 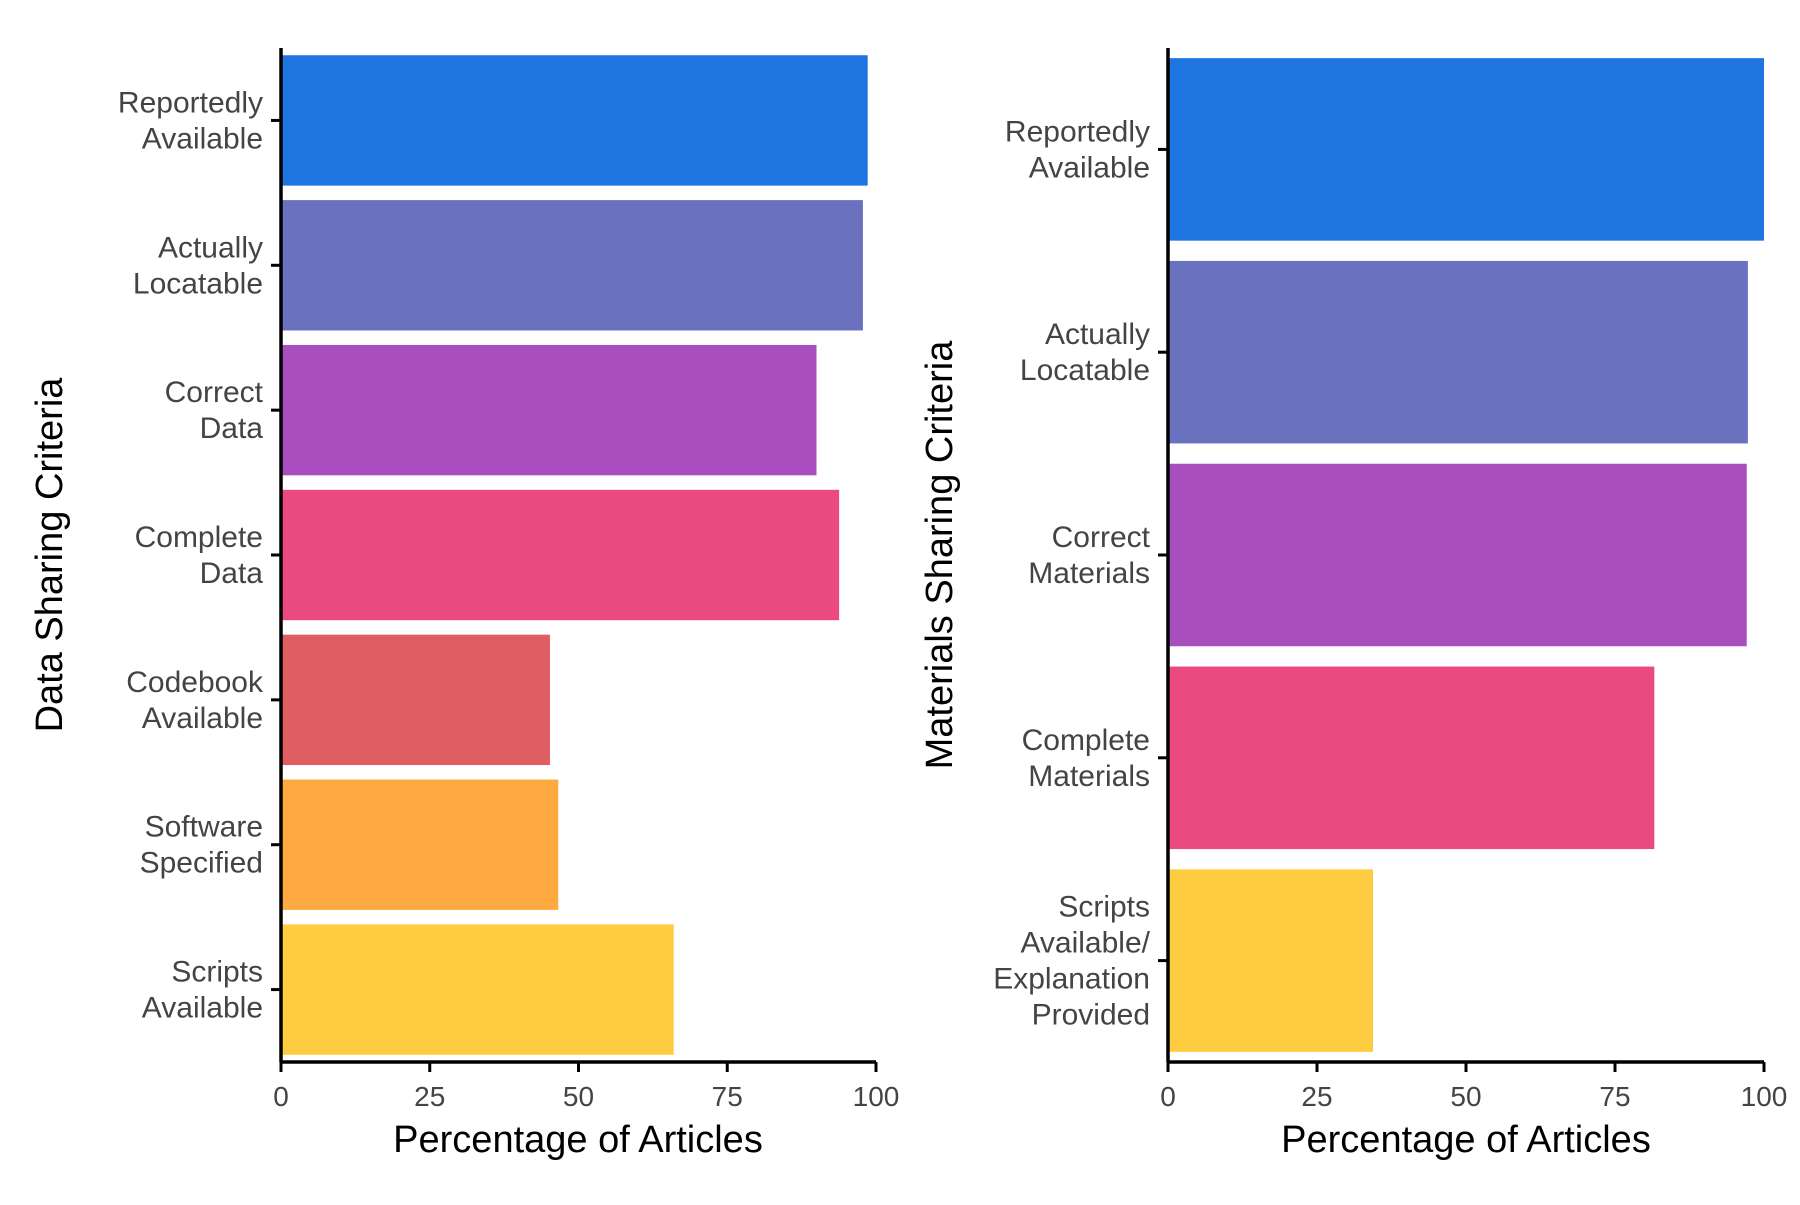 I want to click on y-tick-label: Complete Data, so click(x=199, y=555).